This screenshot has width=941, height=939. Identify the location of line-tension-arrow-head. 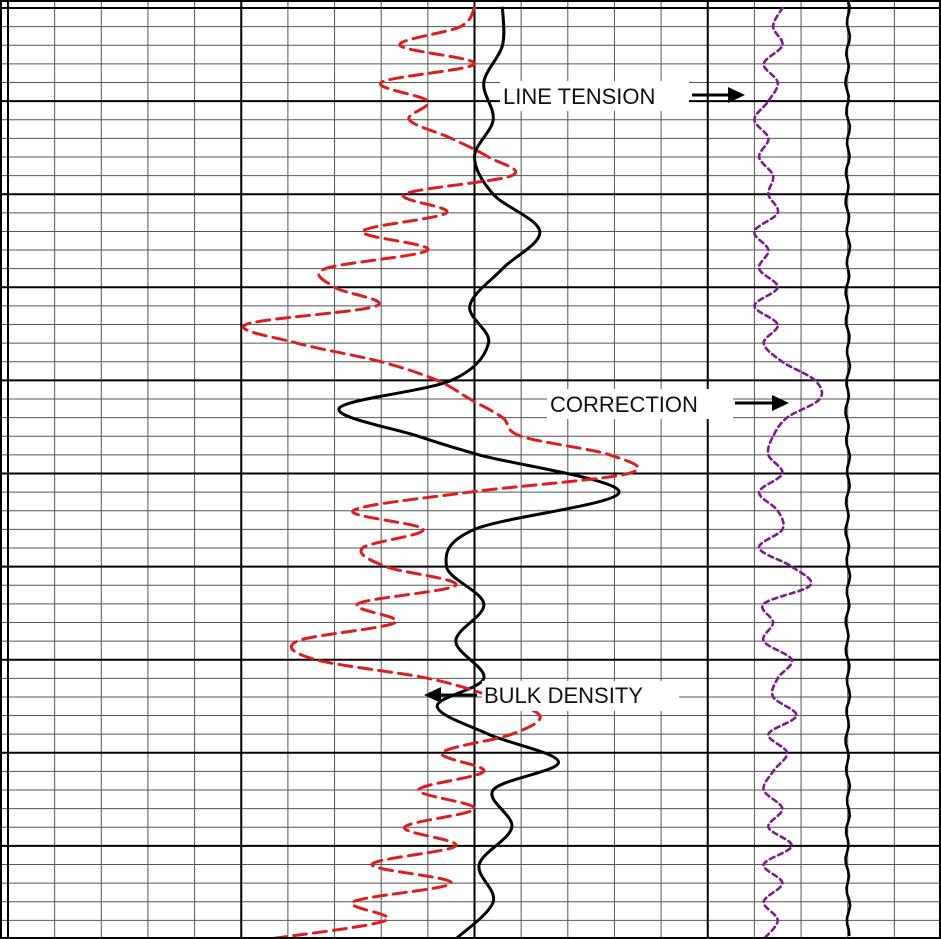
(736, 95).